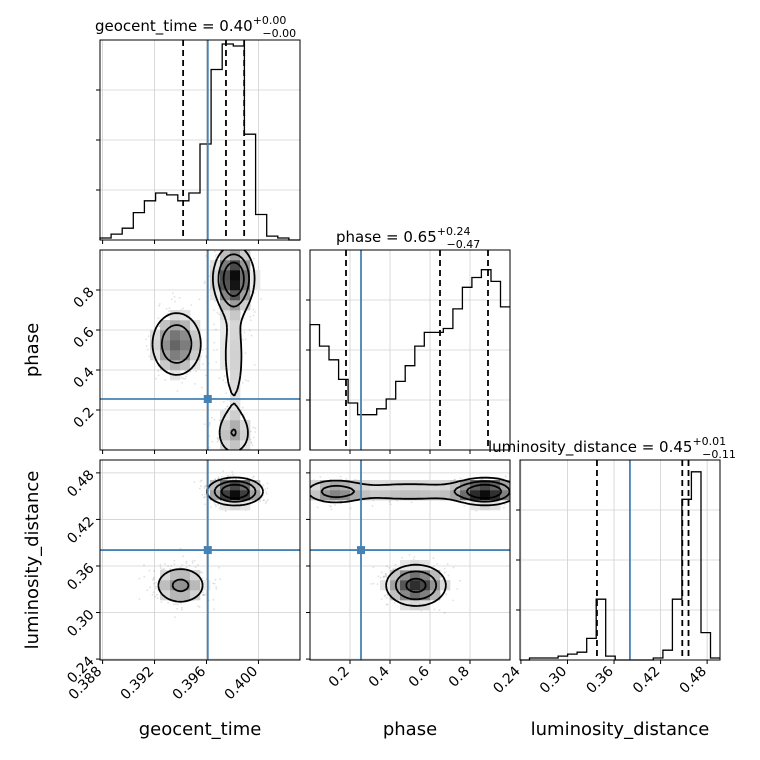  Describe the element at coordinates (339, 677) in the screenshot. I see `x-tick-label: 0.2` at that location.